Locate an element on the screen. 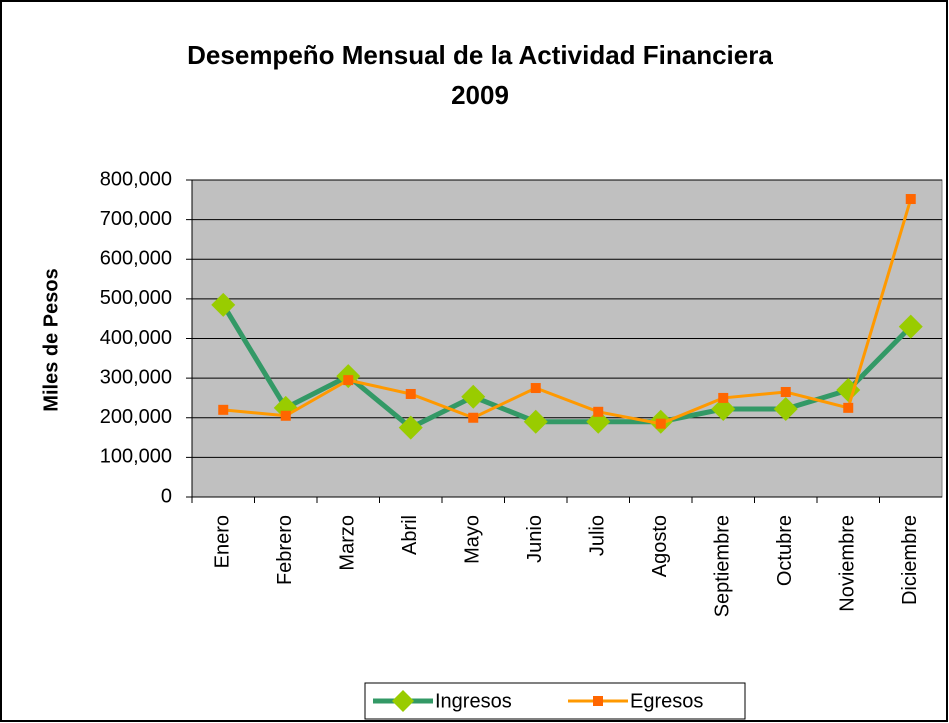 This screenshot has height=723, width=949. x-tick-label: Julio is located at coordinates (598, 535).